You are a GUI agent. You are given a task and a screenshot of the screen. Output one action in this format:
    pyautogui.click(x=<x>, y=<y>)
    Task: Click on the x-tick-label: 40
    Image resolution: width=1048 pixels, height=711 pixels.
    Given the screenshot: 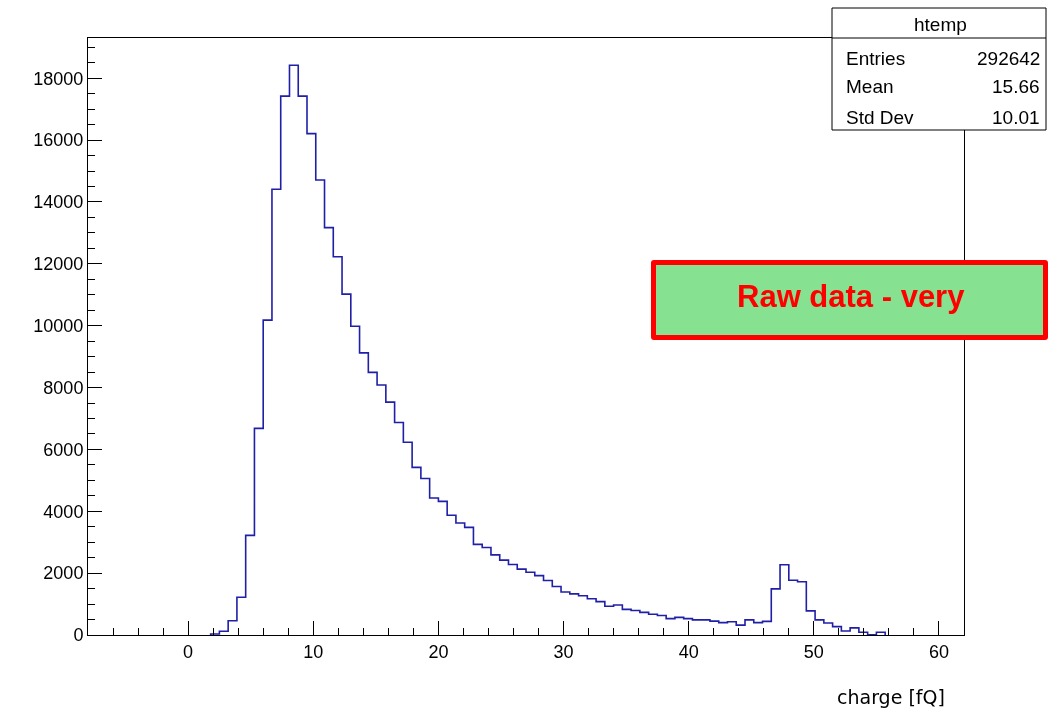 What is the action you would take?
    pyautogui.click(x=688, y=651)
    